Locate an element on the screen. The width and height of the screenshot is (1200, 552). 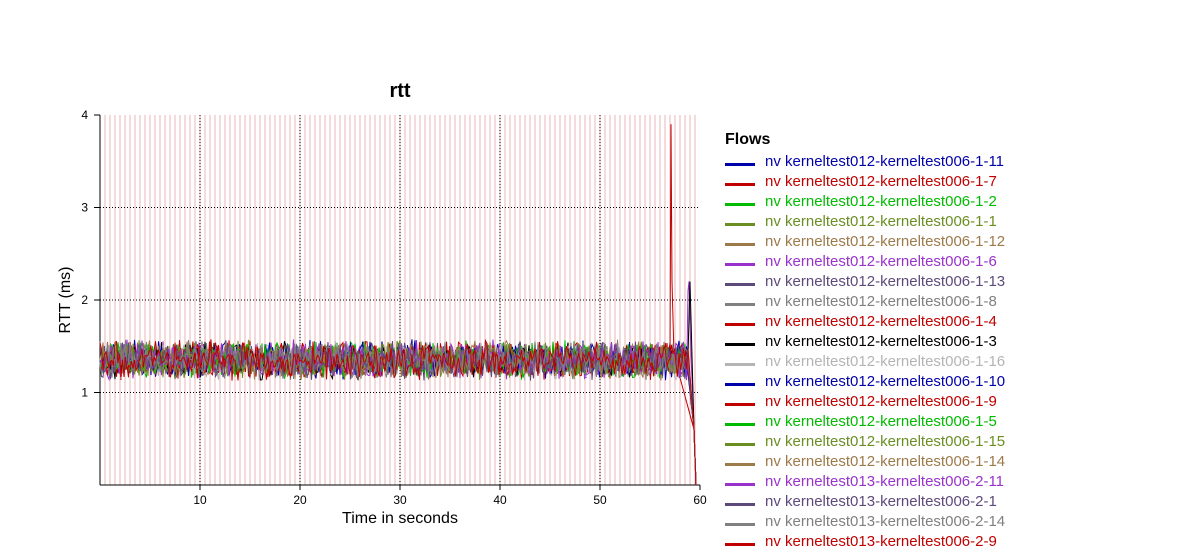
y-tick-label: 3 is located at coordinates (84, 208).